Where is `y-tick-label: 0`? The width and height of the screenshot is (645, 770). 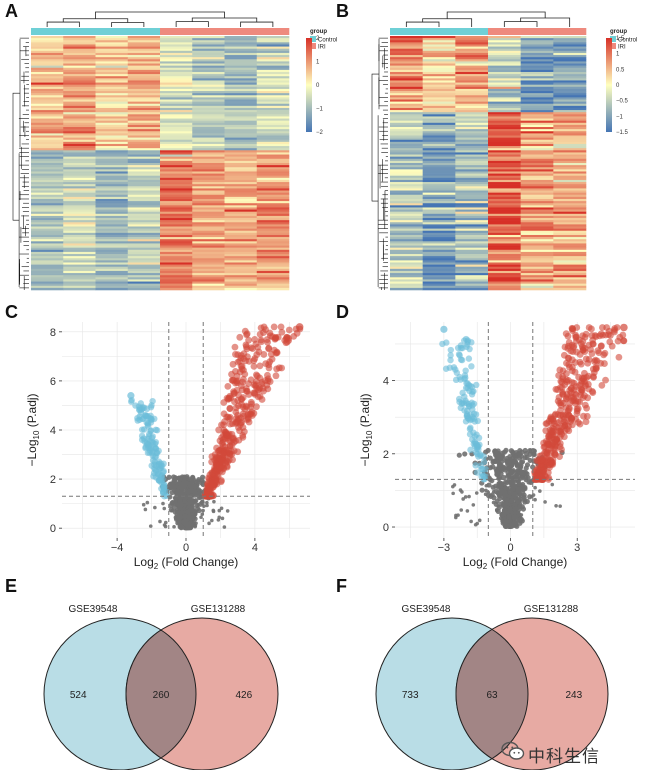
y-tick-label: 0 is located at coordinates (386, 528).